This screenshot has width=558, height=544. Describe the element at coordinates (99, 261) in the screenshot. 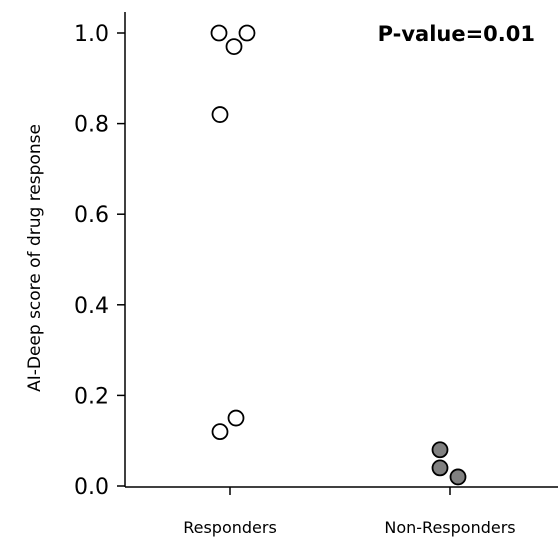

I see `y-ticks: 0.0 0.2 0.4 0.6 0.8 1.0` at that location.